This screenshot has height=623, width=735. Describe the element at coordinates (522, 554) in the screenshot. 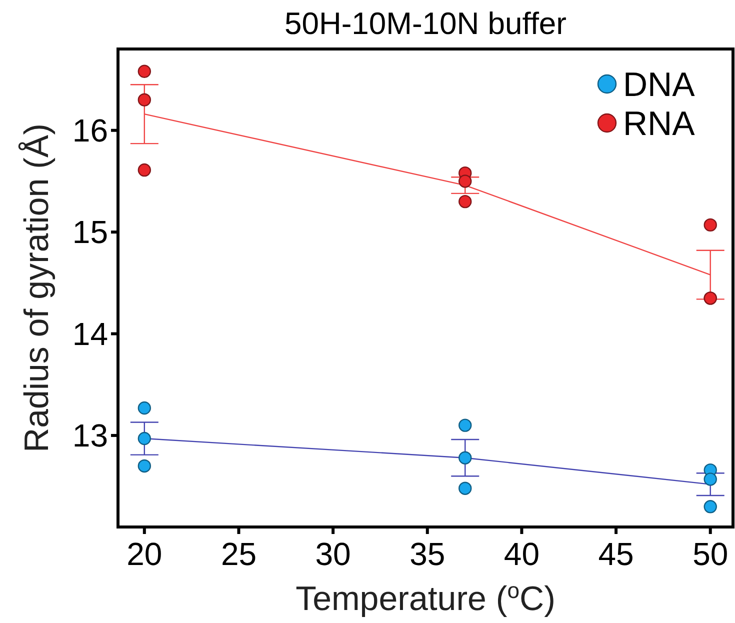

I see `x-tick-label: 40` at that location.